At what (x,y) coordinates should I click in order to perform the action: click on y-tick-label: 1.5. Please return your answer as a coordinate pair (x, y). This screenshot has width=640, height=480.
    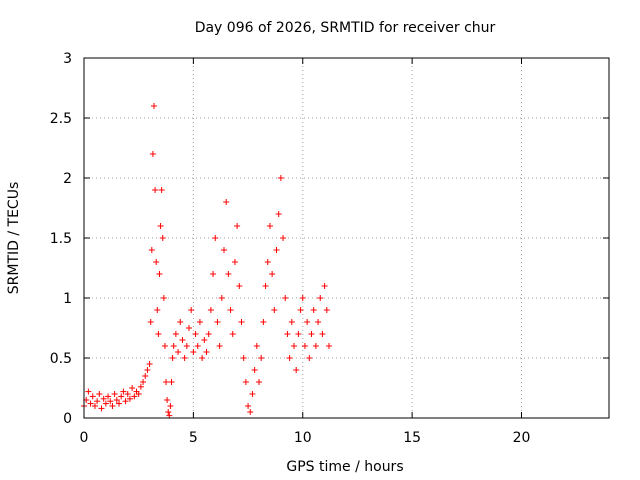
    Looking at the image, I should click on (61, 239).